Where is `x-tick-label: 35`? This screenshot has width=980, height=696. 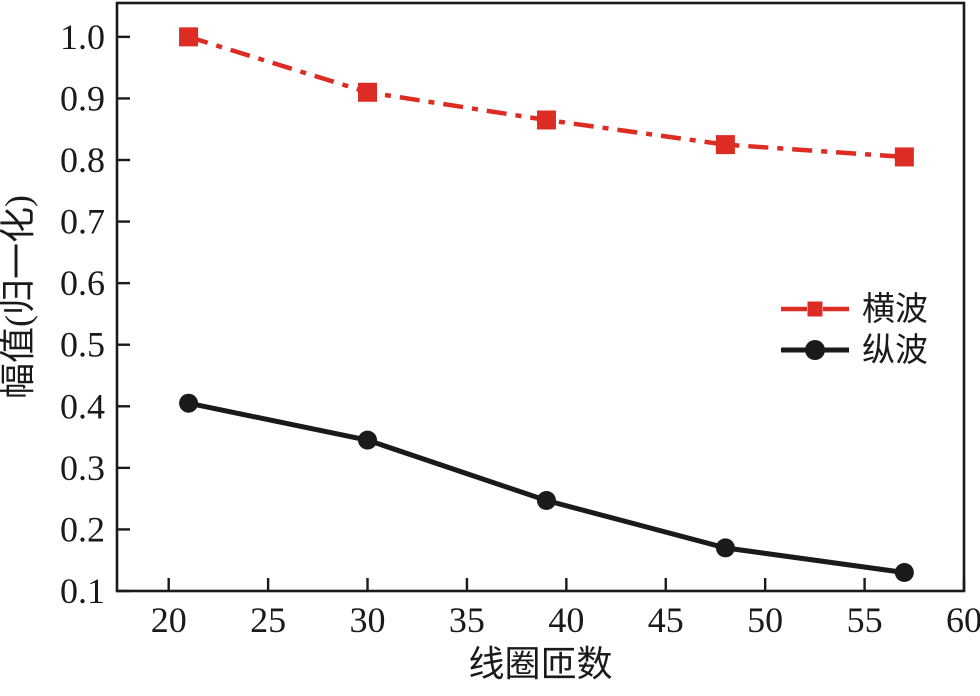
x-tick-label: 35 is located at coordinates (467, 620).